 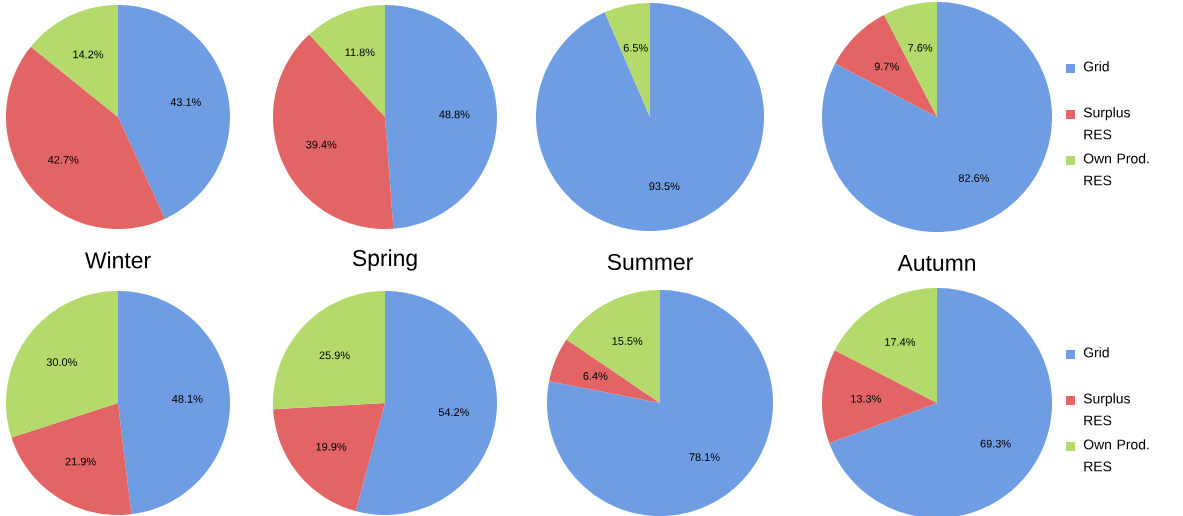 I want to click on data-label: 42.7%, so click(x=63, y=159).